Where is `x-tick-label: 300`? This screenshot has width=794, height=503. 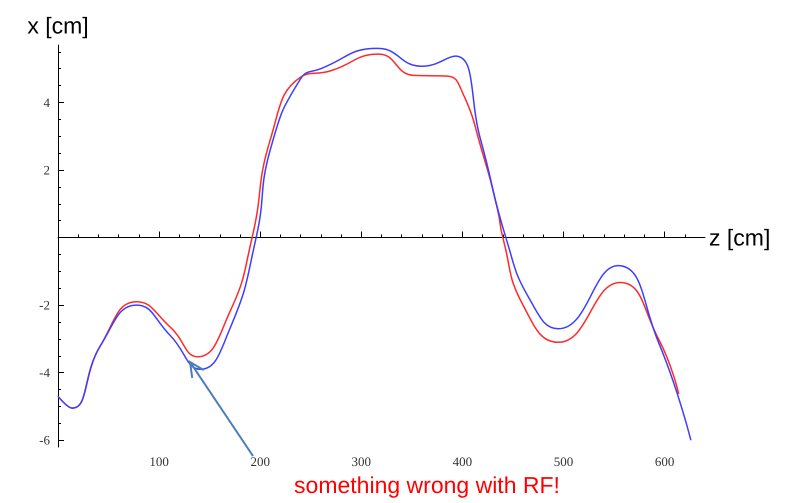 x-tick-label: 300 is located at coordinates (362, 461).